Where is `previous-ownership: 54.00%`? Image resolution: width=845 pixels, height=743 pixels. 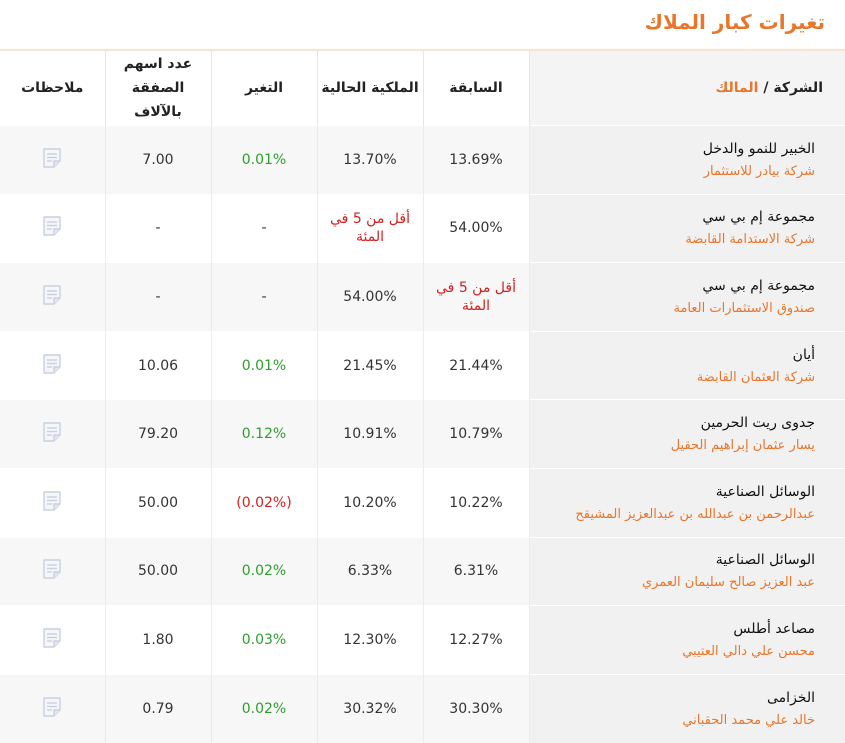
previous-ownership: 54.00% is located at coordinates (475, 228).